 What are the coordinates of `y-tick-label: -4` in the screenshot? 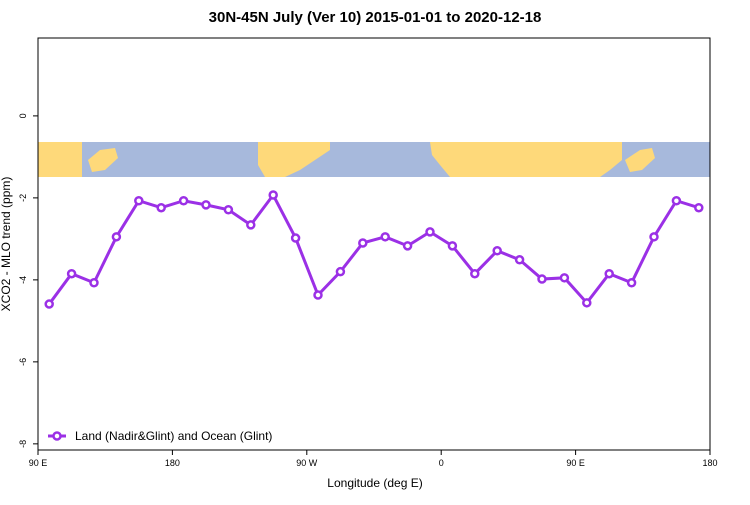 It's located at (23, 280).